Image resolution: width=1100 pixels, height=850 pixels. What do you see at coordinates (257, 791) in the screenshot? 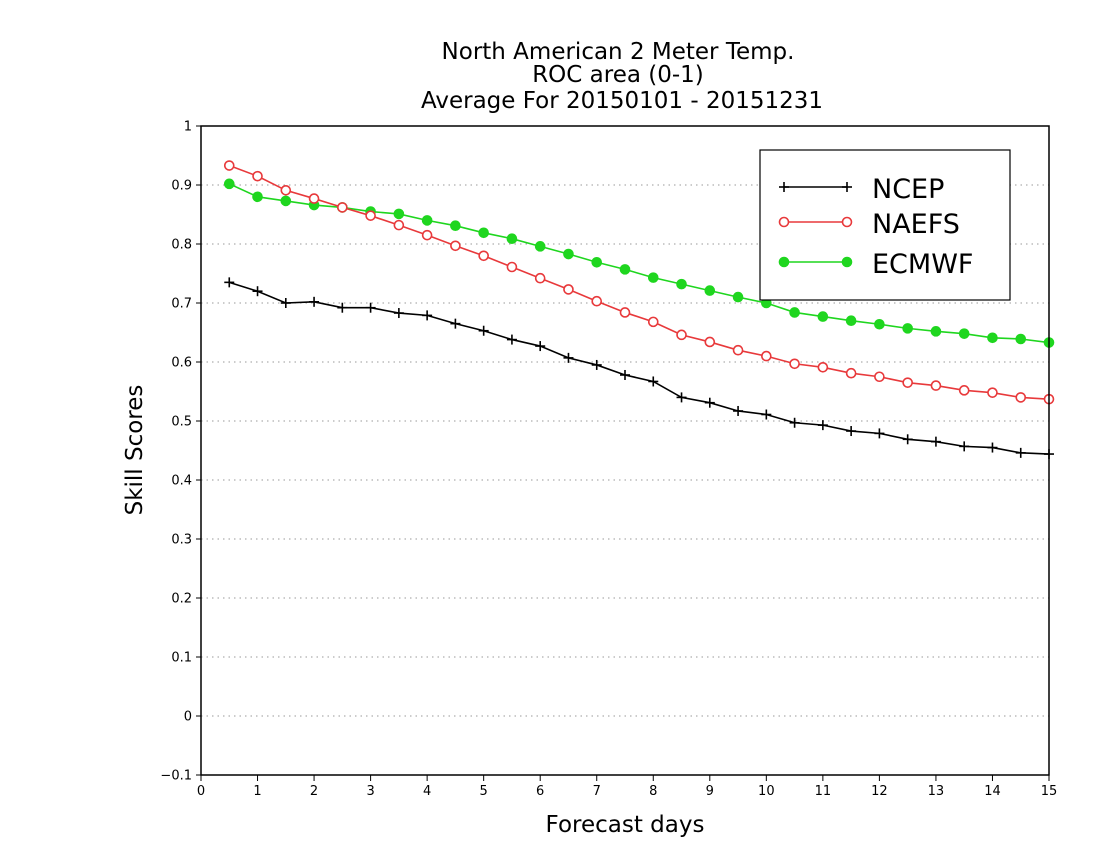
I see `x-tick-label: 1` at bounding box center [257, 791].